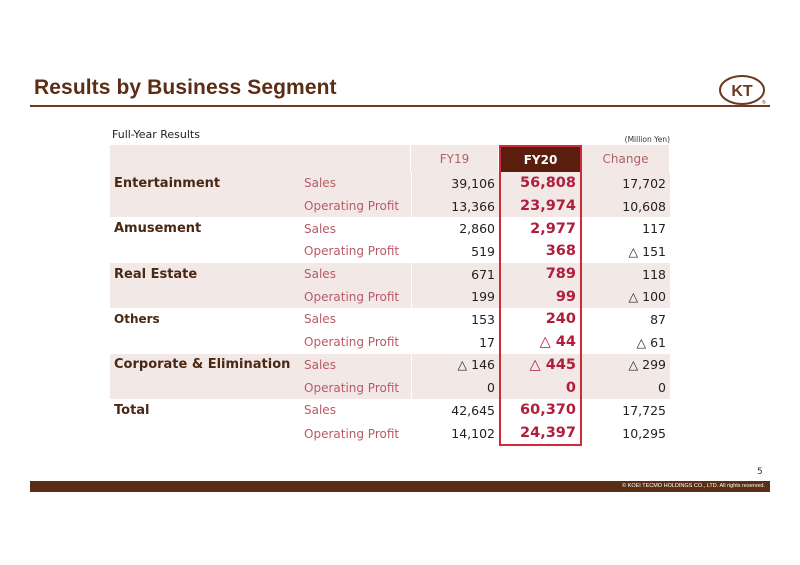  I want to click on table-row: Operating Profit 199 99 △ 100, so click(390, 297).